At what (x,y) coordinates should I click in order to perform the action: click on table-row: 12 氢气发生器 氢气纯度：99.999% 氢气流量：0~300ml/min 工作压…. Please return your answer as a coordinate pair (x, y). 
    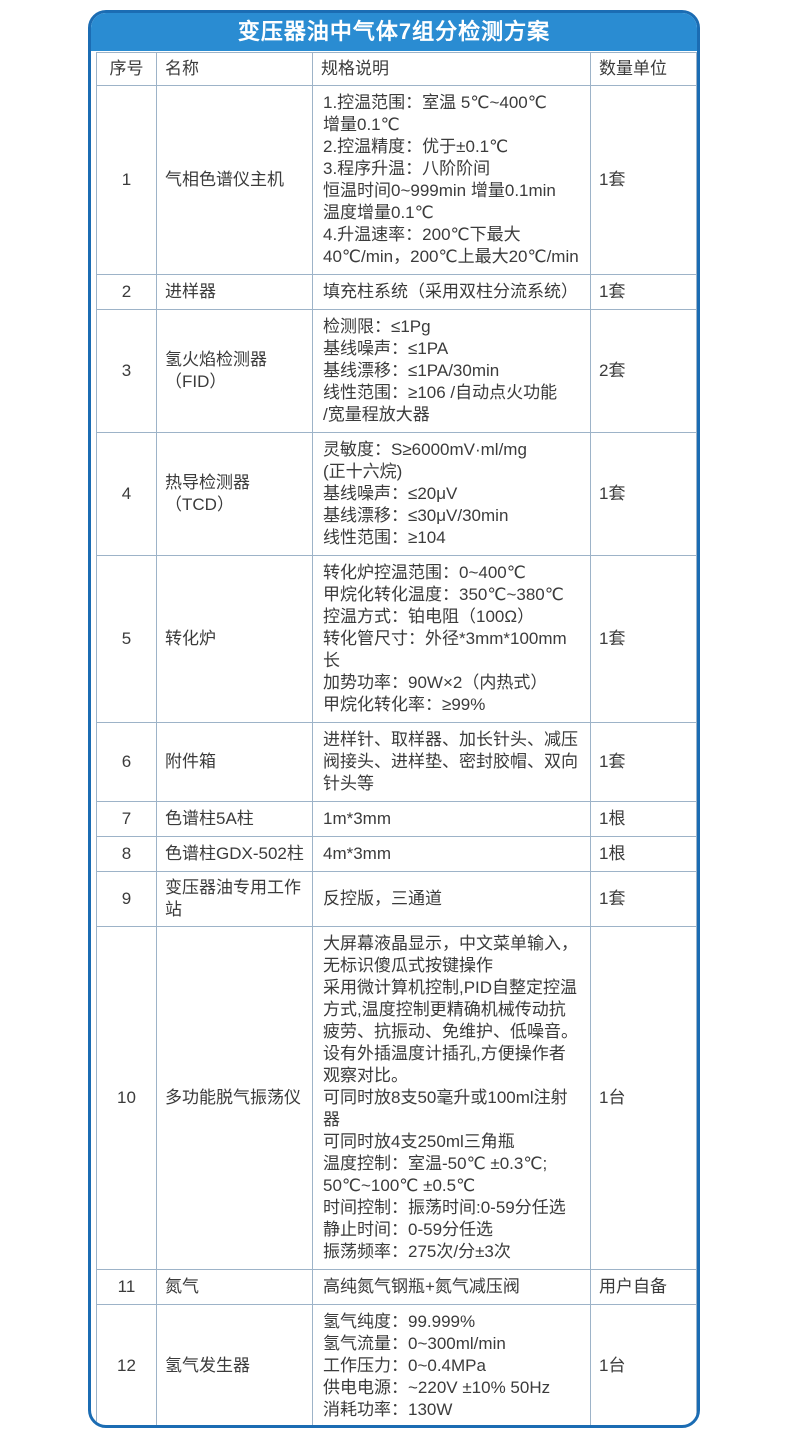
    Looking at the image, I should click on (396, 1364).